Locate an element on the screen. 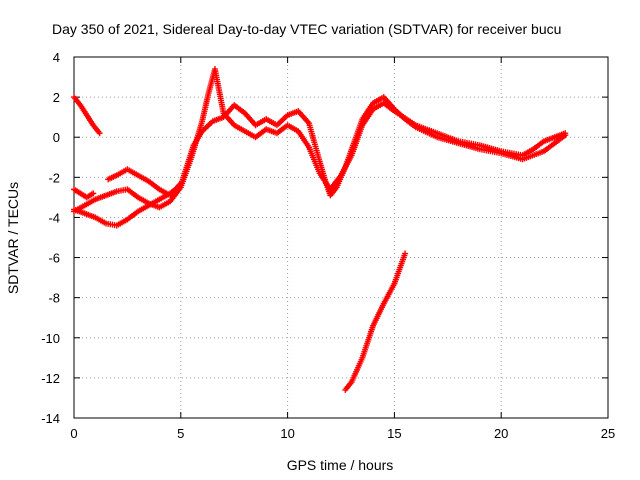 This screenshot has width=640, height=480. y-tick-label: -4 is located at coordinates (54, 217).